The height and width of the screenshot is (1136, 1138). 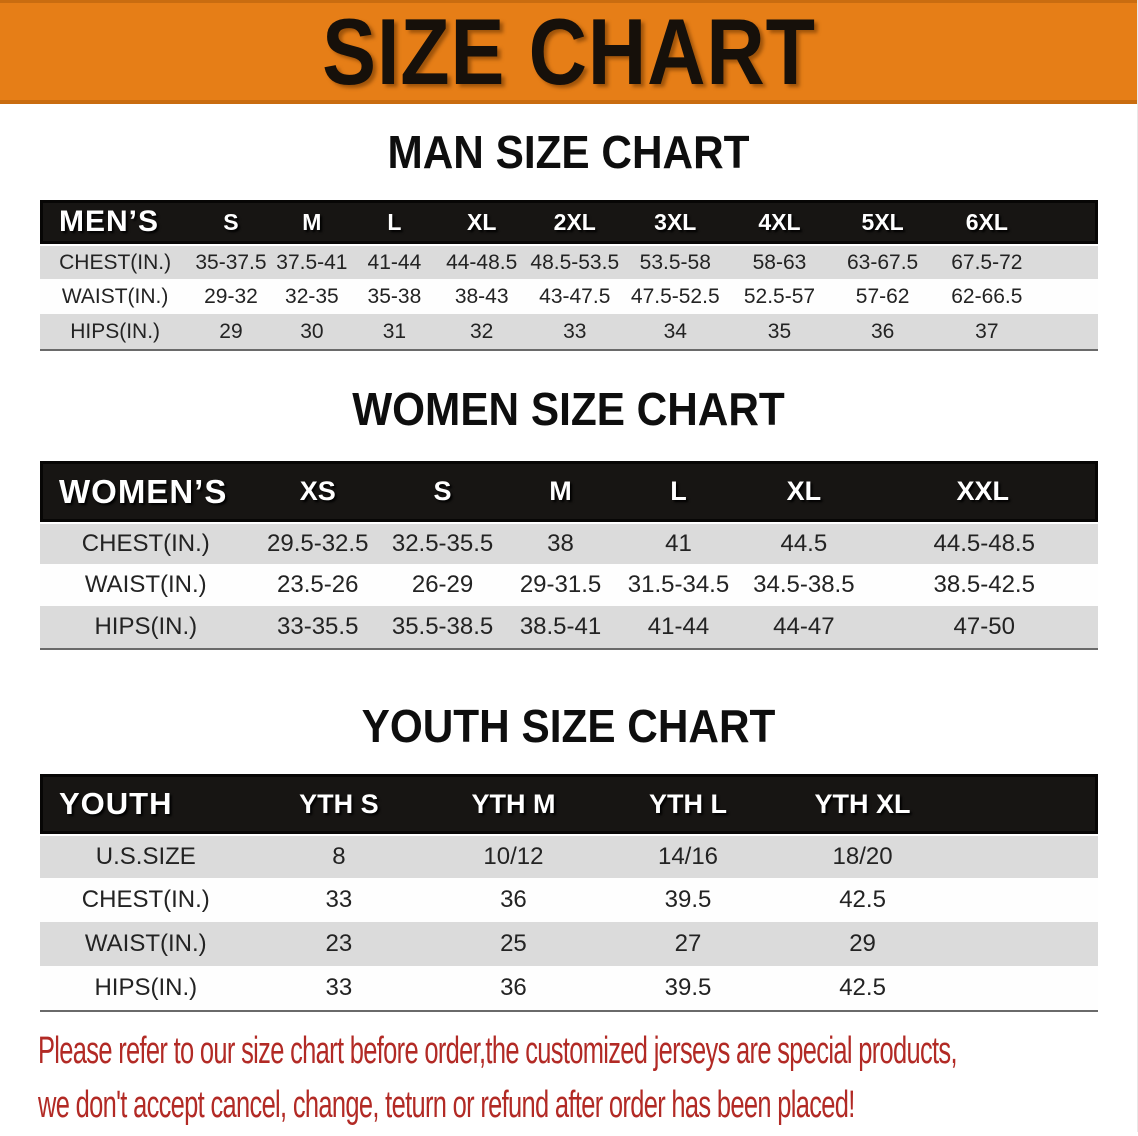 What do you see at coordinates (574, 222) in the screenshot?
I see `size-column-header: 2XL` at bounding box center [574, 222].